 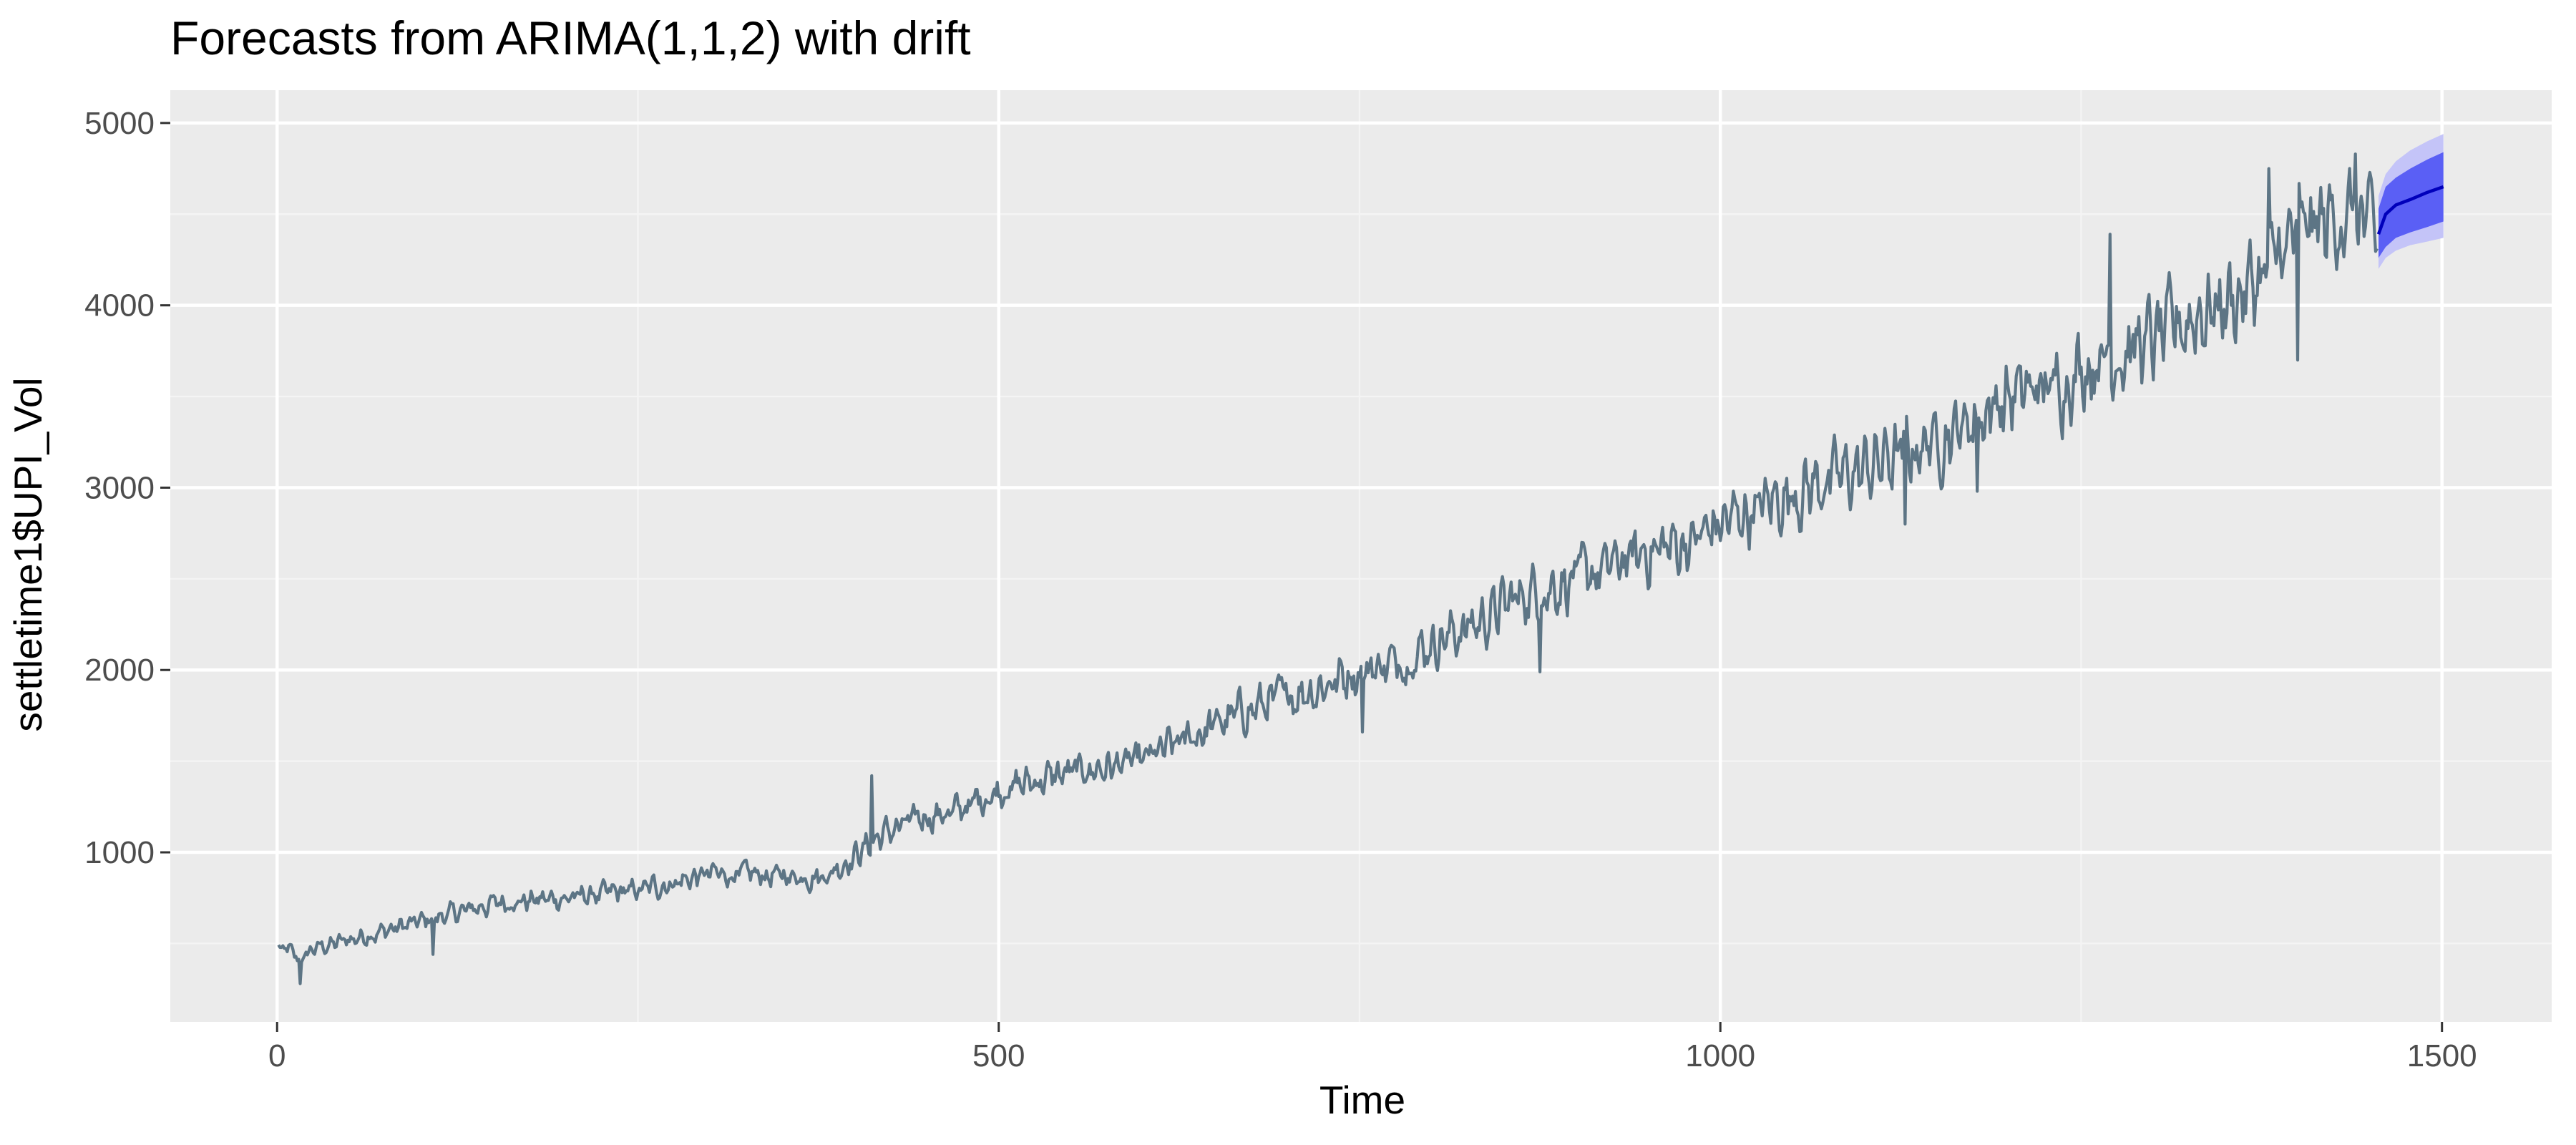 I want to click on x-tick-label: 500, so click(x=998, y=1055).